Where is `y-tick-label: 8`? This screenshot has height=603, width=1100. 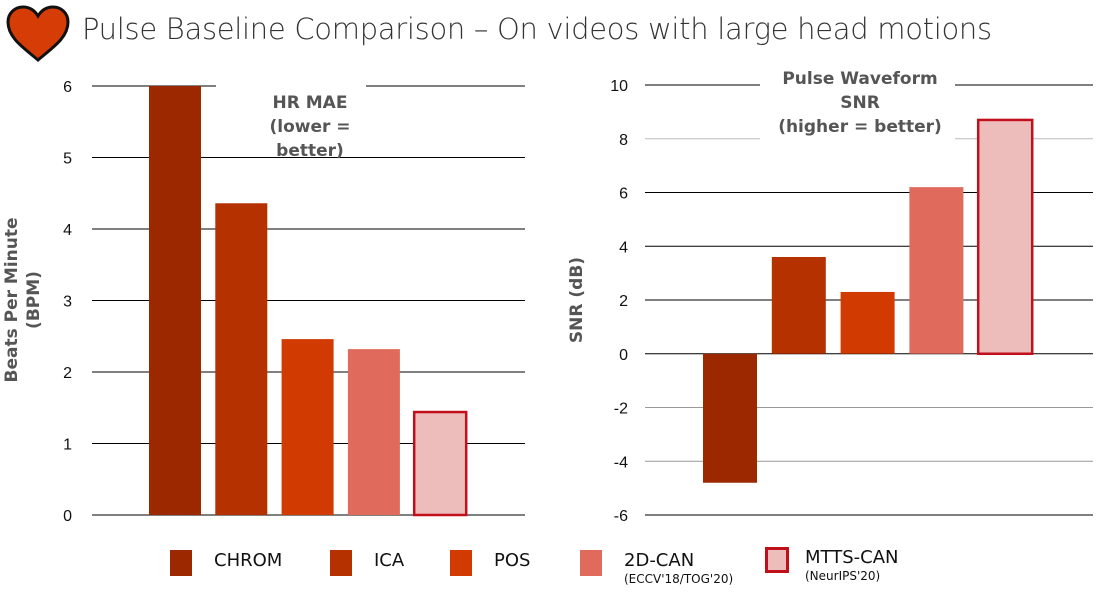 y-tick-label: 8 is located at coordinates (623, 140).